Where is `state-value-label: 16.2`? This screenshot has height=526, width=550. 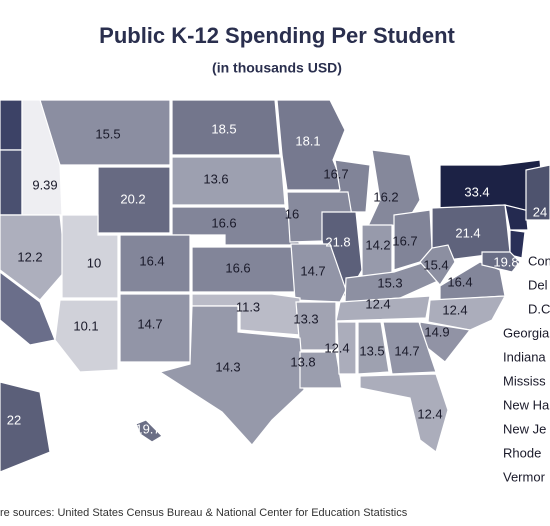
state-value-label: 16.2 is located at coordinates (385, 196).